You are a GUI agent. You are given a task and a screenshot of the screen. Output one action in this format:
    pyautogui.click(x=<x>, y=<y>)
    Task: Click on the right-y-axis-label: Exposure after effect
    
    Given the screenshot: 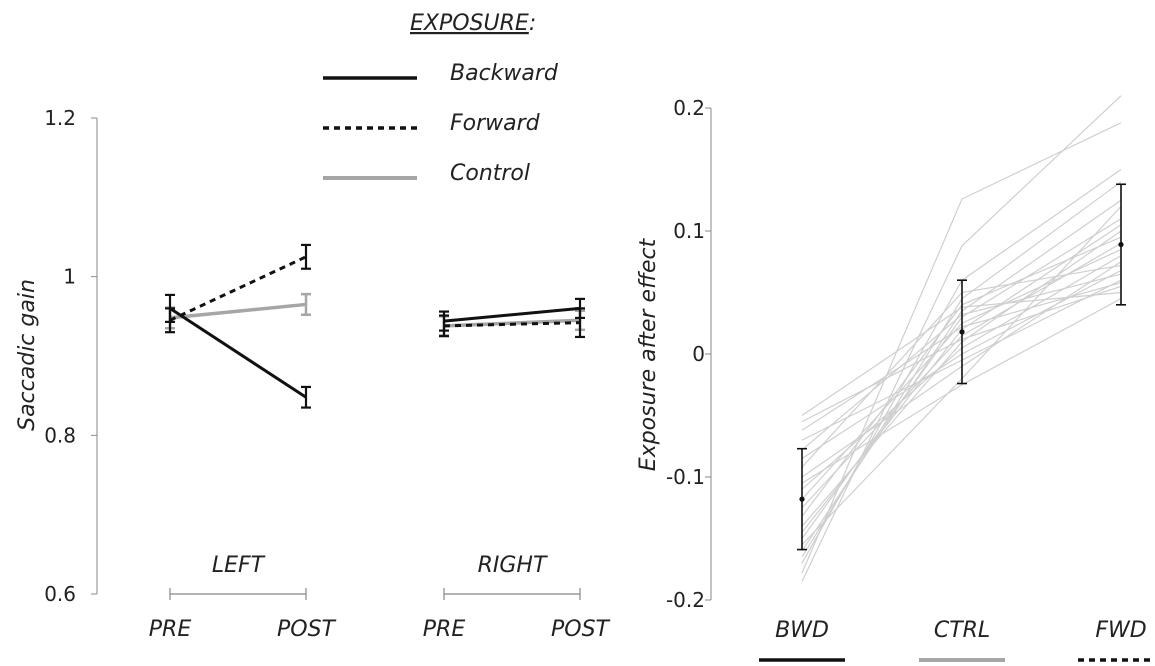 What is the action you would take?
    pyautogui.click(x=648, y=354)
    